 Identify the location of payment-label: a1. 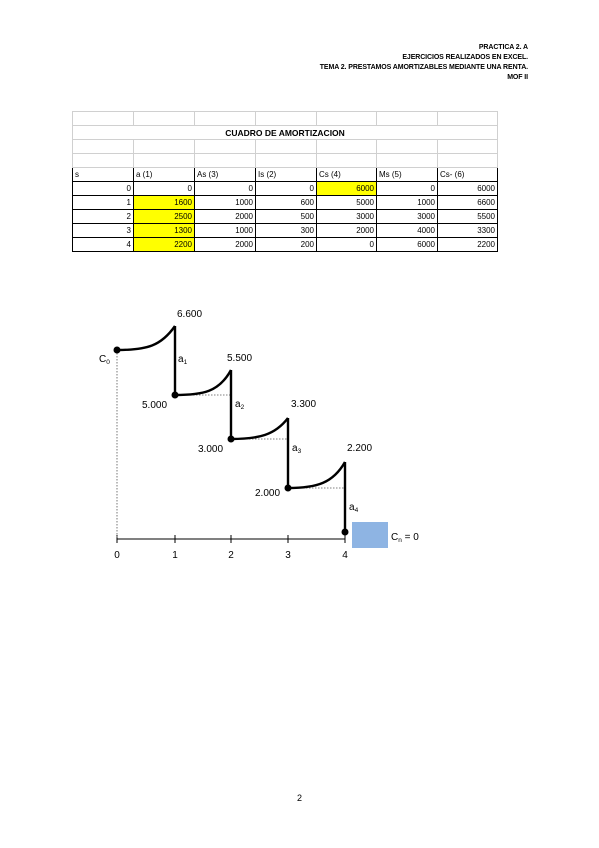
(183, 360).